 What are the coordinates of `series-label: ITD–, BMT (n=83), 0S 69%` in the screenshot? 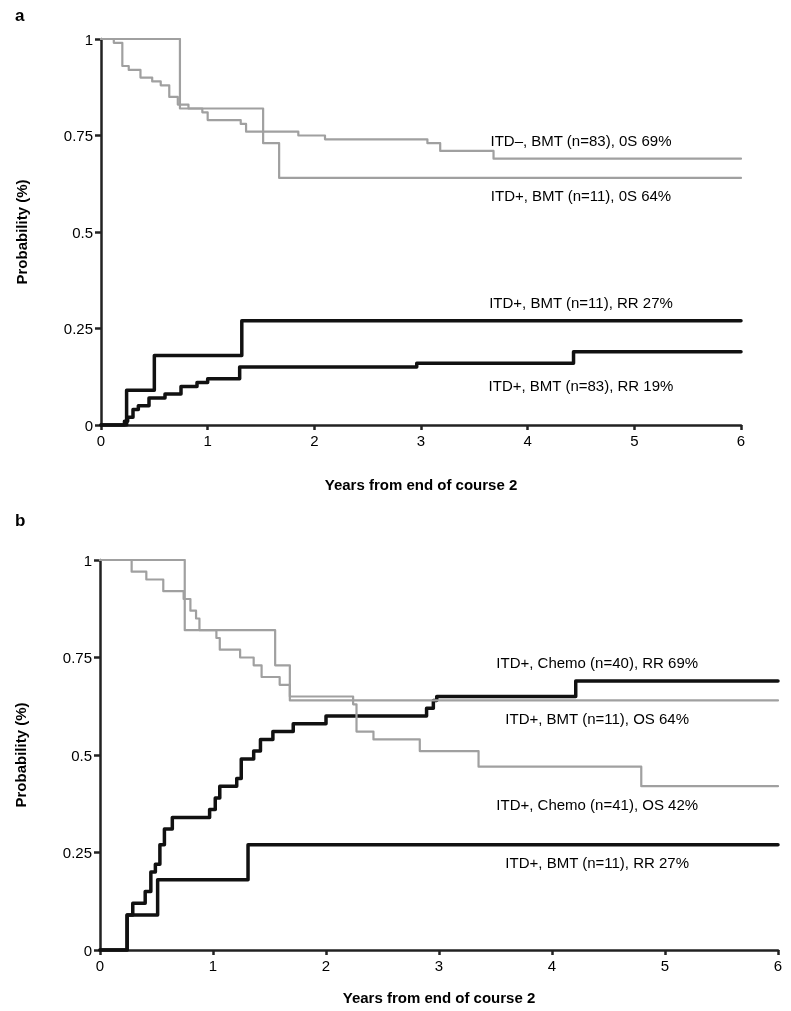 It's located at (581, 141).